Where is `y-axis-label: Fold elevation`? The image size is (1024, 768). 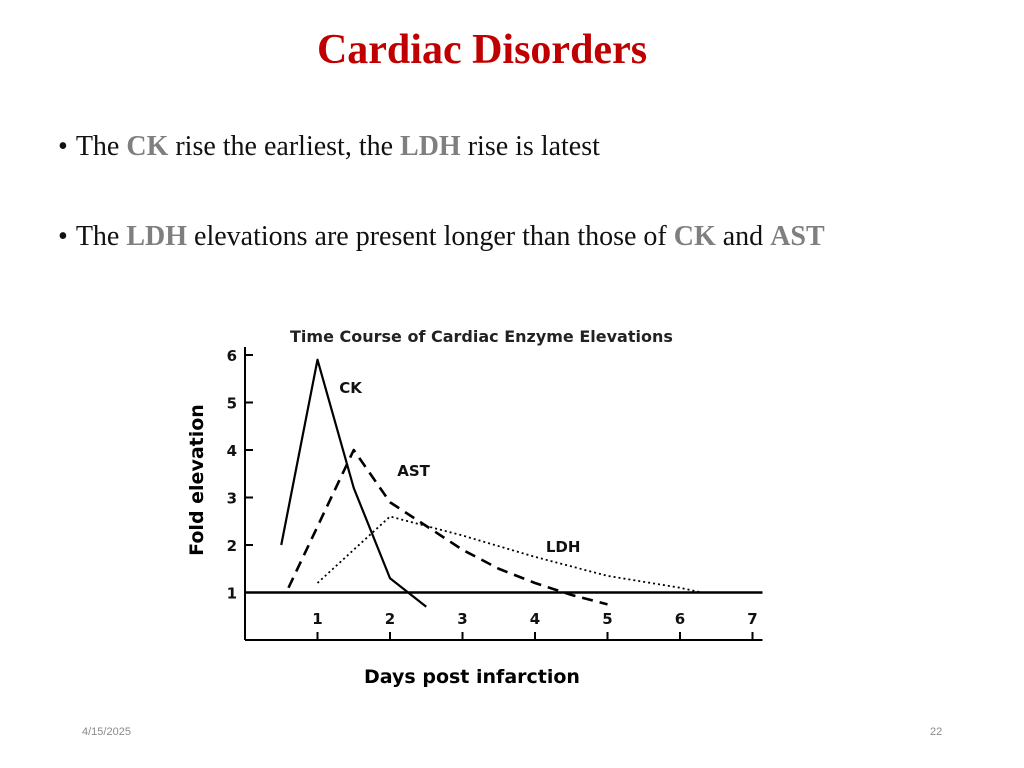
y-axis-label: Fold elevation is located at coordinates (197, 480).